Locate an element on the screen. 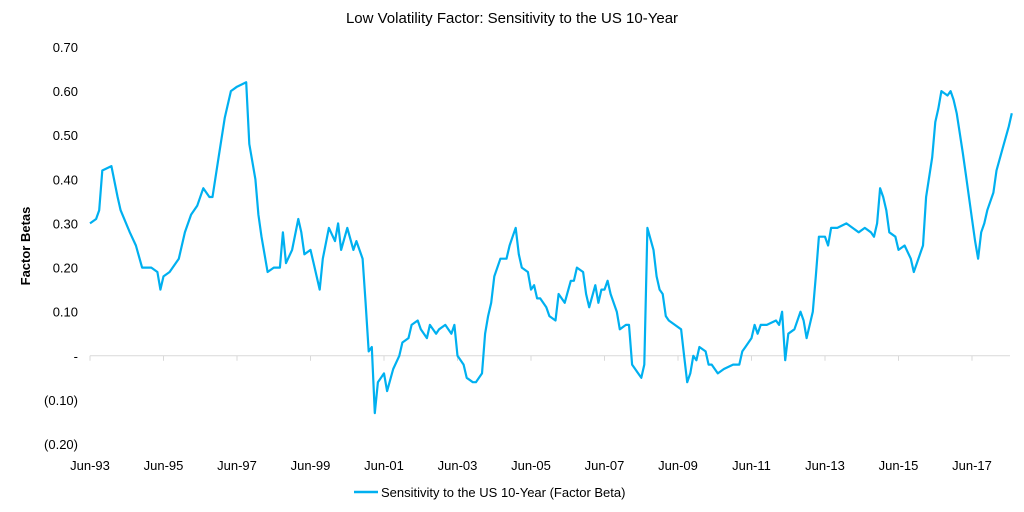 The image size is (1024, 512). y-tick-label: - is located at coordinates (76, 356).